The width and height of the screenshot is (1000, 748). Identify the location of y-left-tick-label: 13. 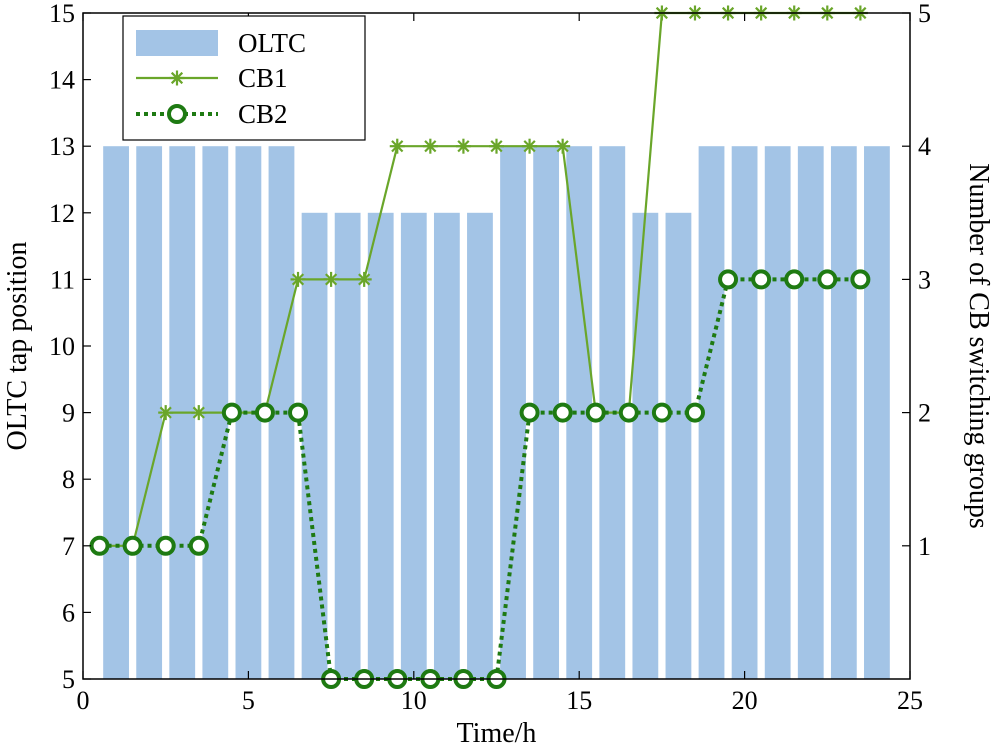
(62, 146).